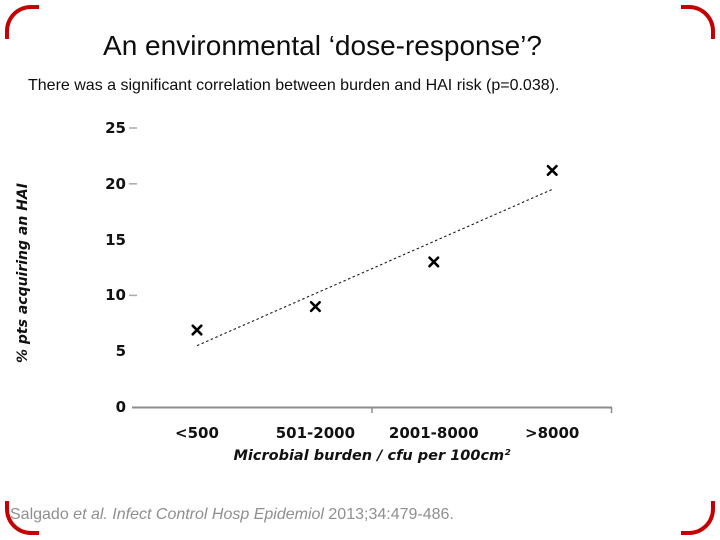 The image size is (720, 540). I want to click on corner-accent-bottom-right, so click(698, 518).